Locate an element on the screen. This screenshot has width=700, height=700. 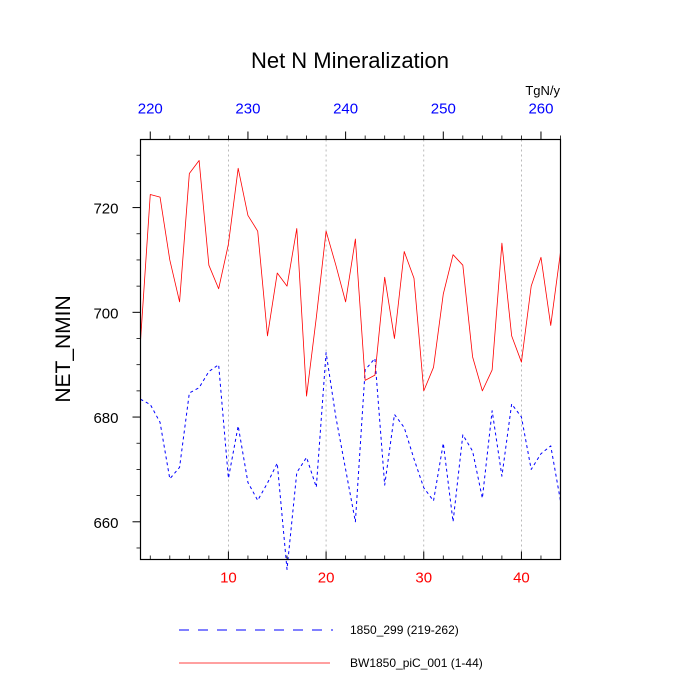
top-tick-label: 250 is located at coordinates (443, 109).